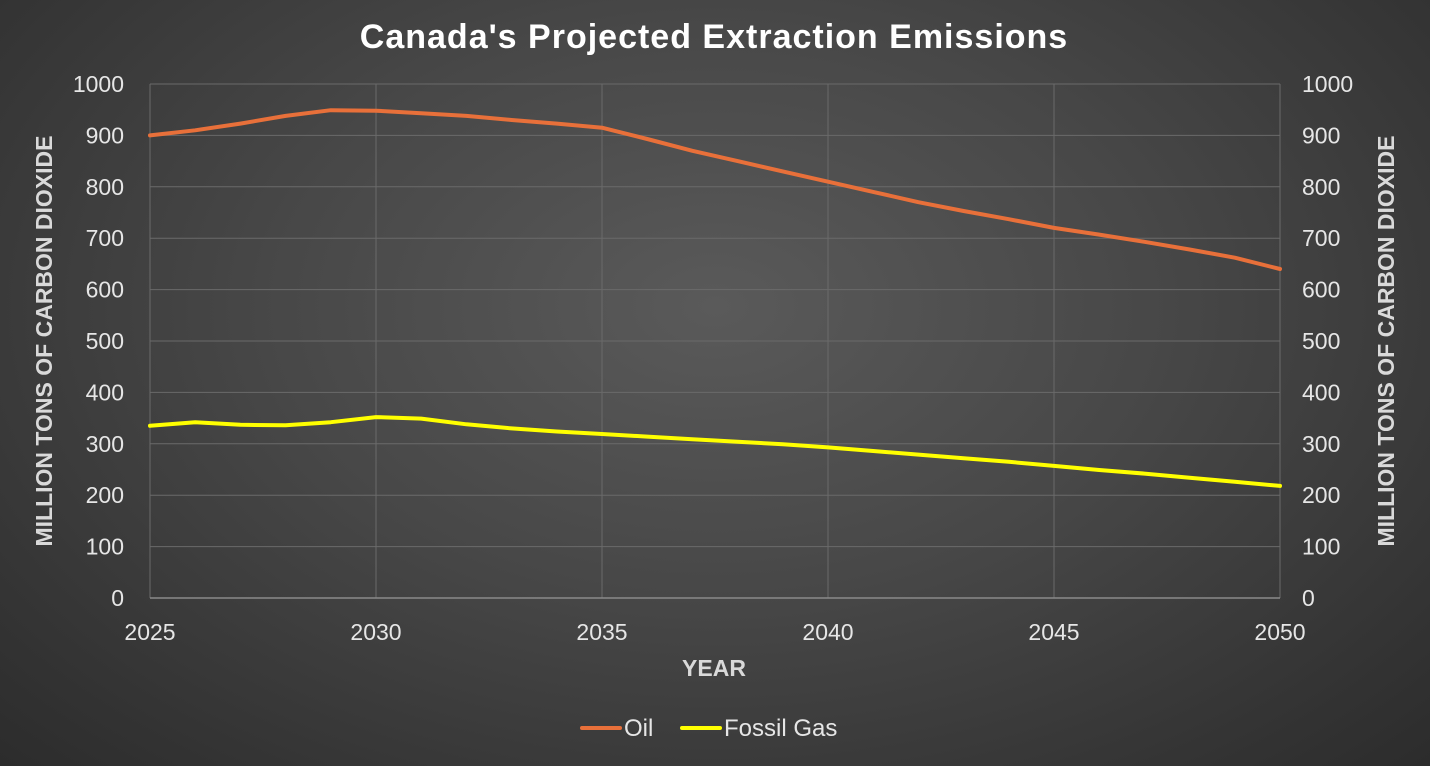 The height and width of the screenshot is (766, 1430). I want to click on x-tick-label: 2045, so click(1053, 632).